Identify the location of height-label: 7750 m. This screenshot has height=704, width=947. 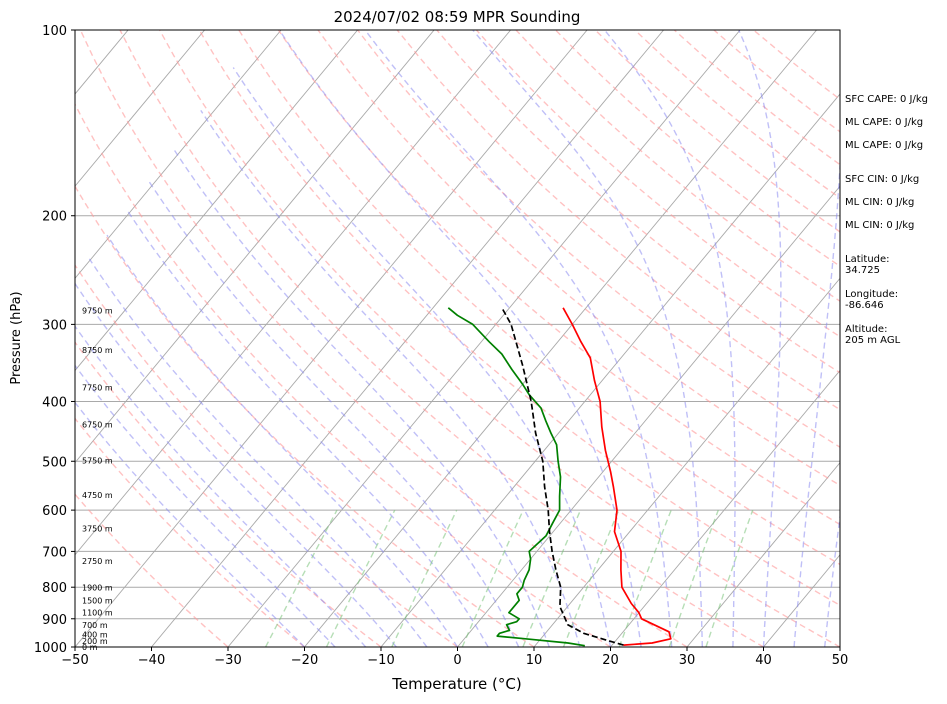
(97, 388).